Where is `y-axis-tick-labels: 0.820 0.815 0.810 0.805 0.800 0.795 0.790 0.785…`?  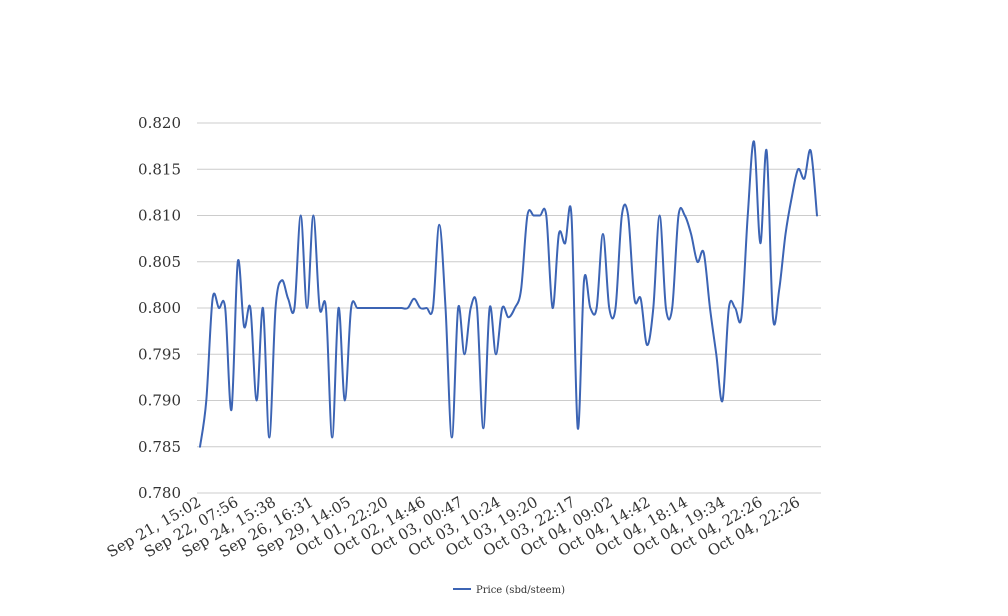
y-axis-tick-labels: 0.820 0.815 0.810 0.805 0.800 0.795 0.790 0.785… is located at coordinates (159, 308).